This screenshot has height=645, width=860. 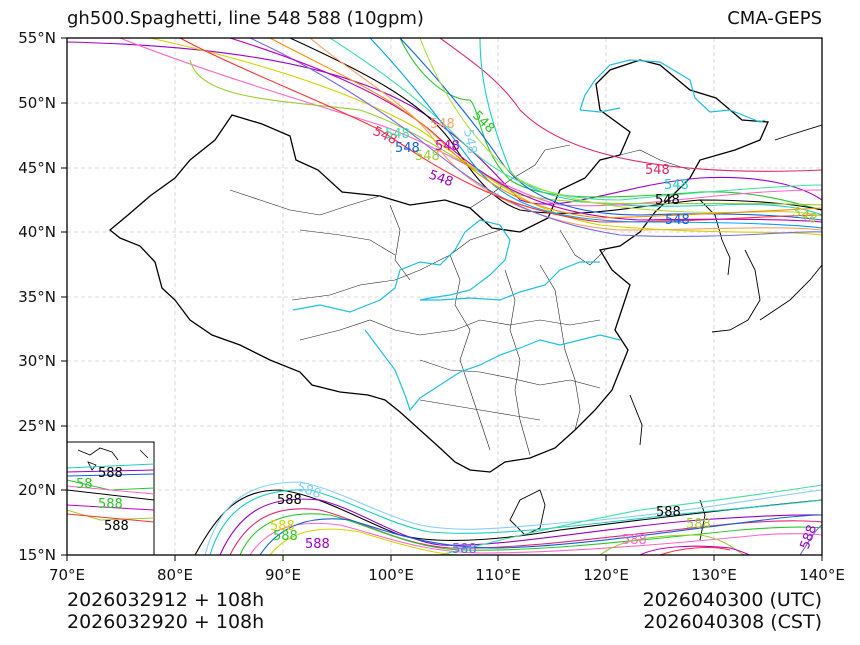 I want to click on lat-tick-40: 40°N, so click(x=37, y=232).